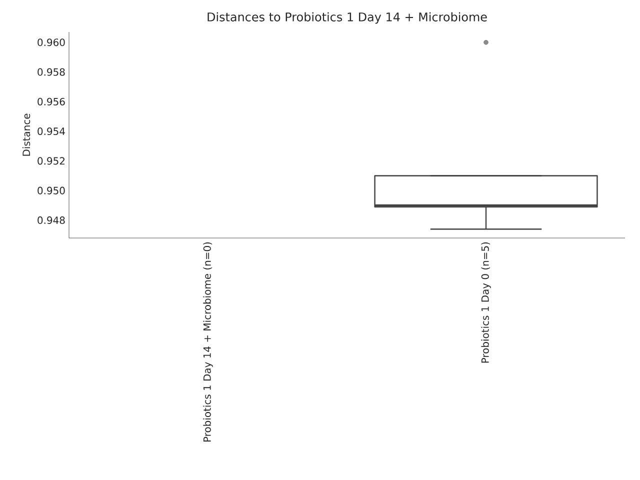  I want to click on y-axis-title: Distance, so click(26, 135).